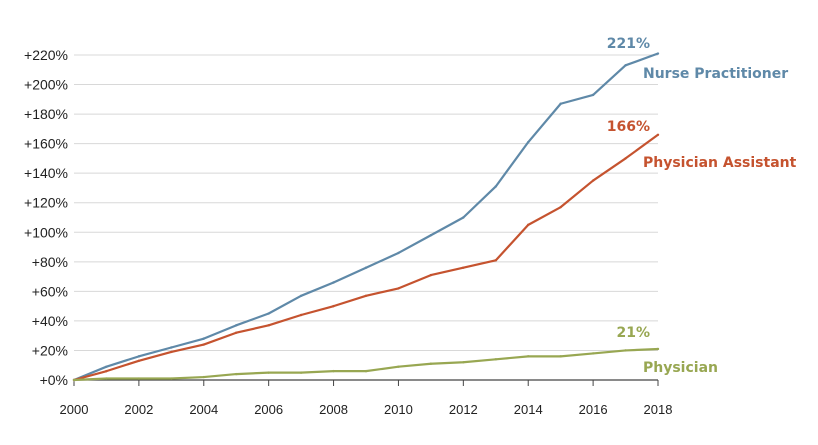  Describe the element at coordinates (268, 409) in the screenshot. I see `x-tick-label: 2006` at that location.